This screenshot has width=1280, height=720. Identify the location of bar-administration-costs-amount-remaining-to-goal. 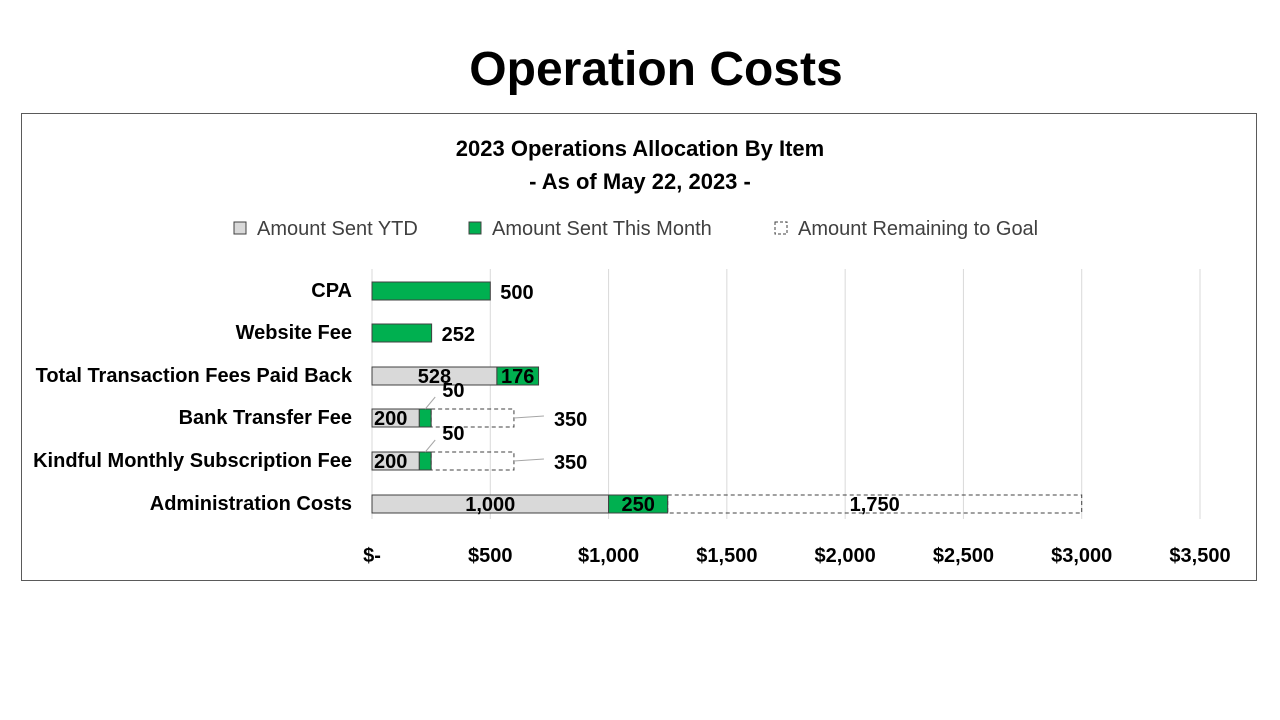
(875, 504).